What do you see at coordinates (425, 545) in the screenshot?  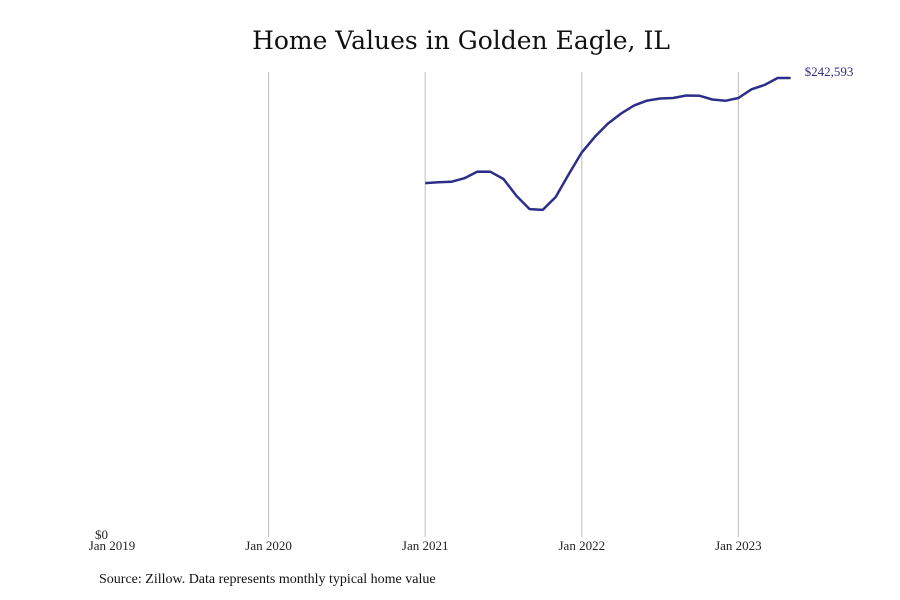 I see `x-tick-label-2021: Jan 2021` at bounding box center [425, 545].